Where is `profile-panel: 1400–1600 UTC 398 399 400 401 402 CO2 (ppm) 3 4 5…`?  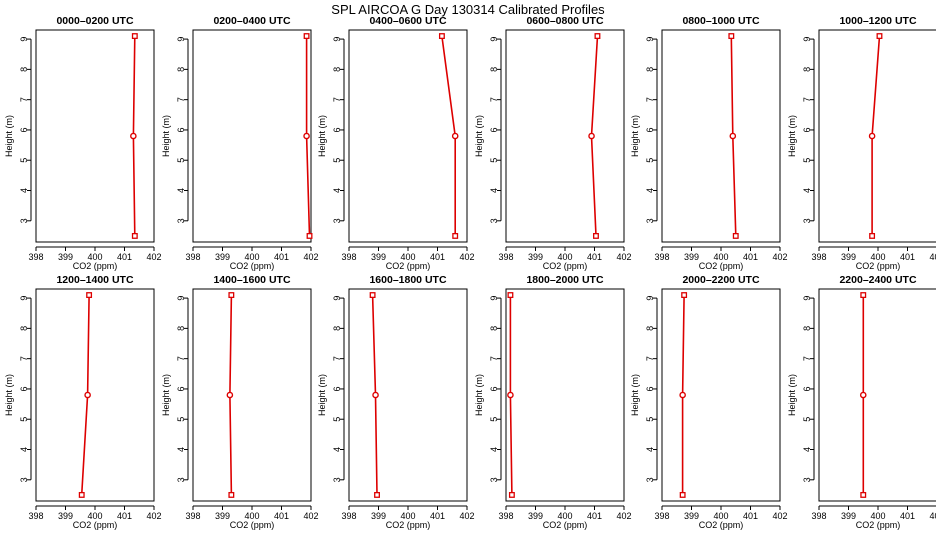
profile-panel: 1400–1600 UTC 398 399 400 401 402 CO2 (ppm) 3 4 5… is located at coordinates (240, 402).